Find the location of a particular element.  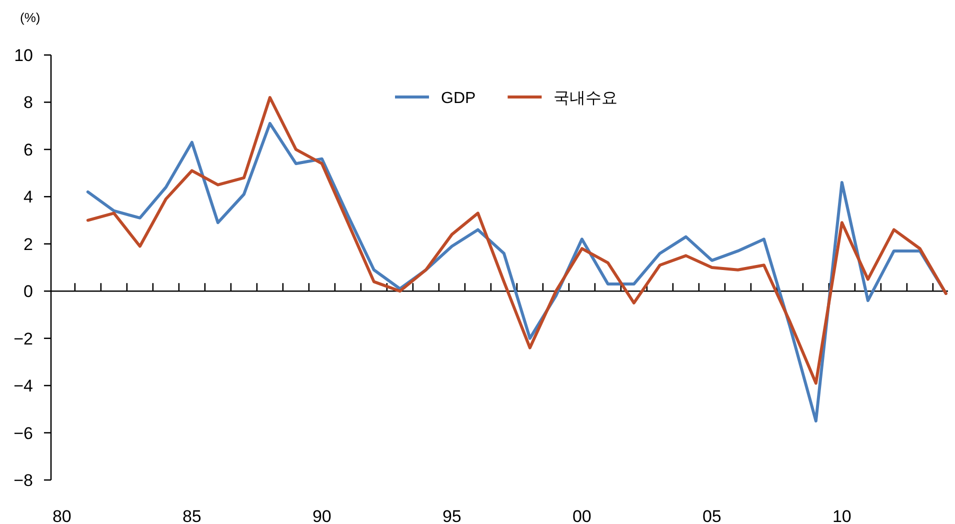

x-tick-label: 10 is located at coordinates (842, 515).